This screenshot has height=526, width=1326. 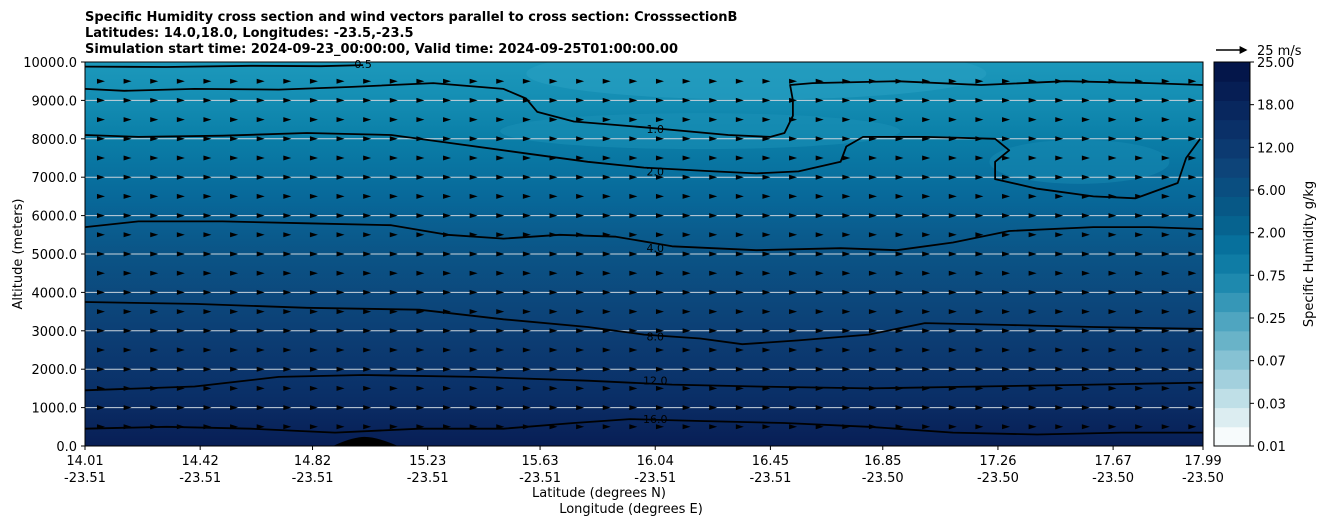 I want to click on colorbar-tick-label: 0.03, so click(x=1271, y=404).